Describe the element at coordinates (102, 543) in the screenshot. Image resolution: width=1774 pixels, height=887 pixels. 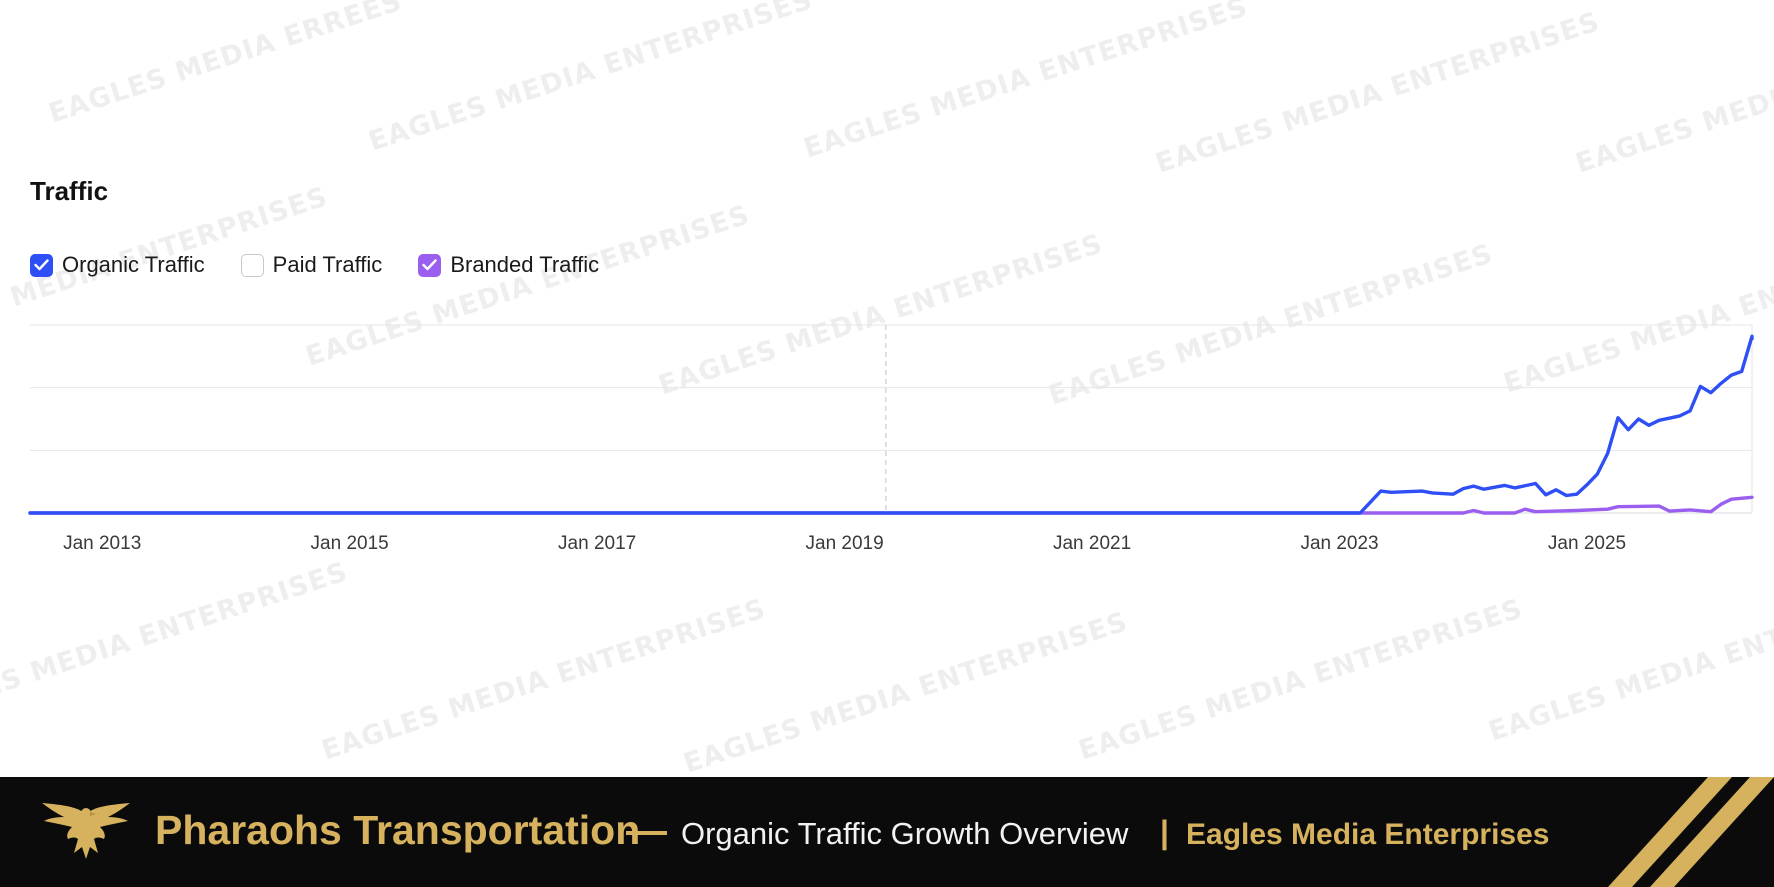
I see `x-tick-label: Jan 2013` at that location.